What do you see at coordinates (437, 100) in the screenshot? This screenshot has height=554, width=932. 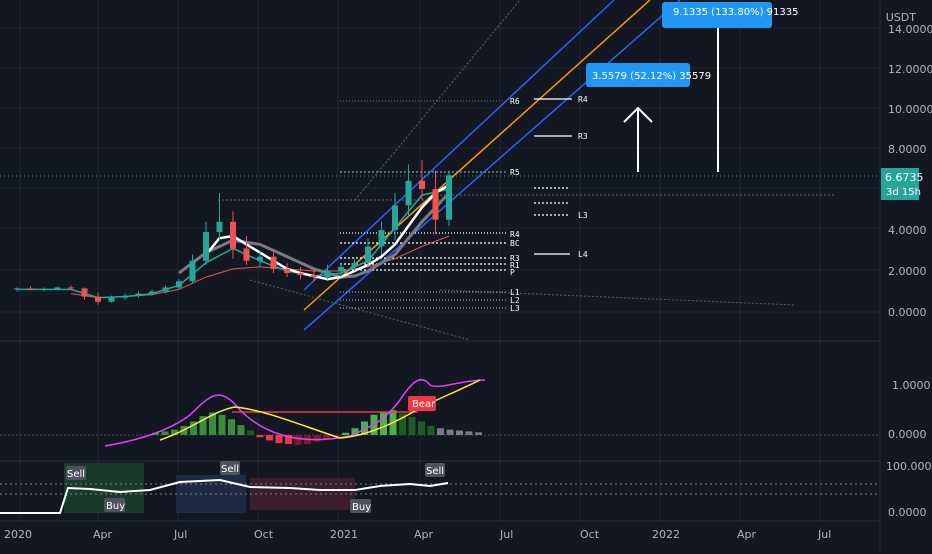 I see `trendline-up` at bounding box center [437, 100].